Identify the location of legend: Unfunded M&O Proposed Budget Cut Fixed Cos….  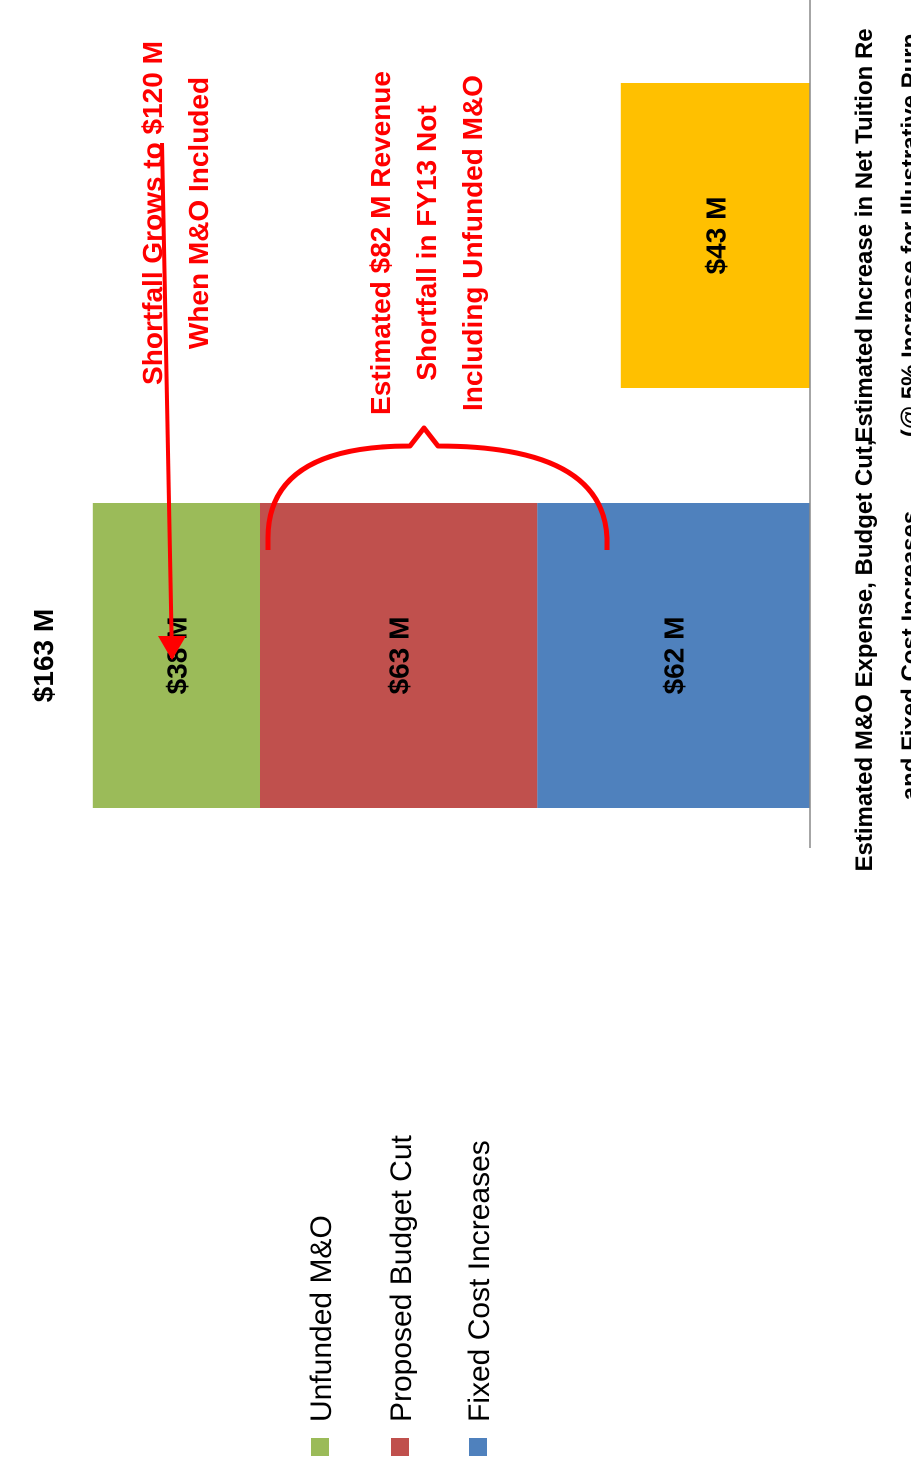
(400, 1295).